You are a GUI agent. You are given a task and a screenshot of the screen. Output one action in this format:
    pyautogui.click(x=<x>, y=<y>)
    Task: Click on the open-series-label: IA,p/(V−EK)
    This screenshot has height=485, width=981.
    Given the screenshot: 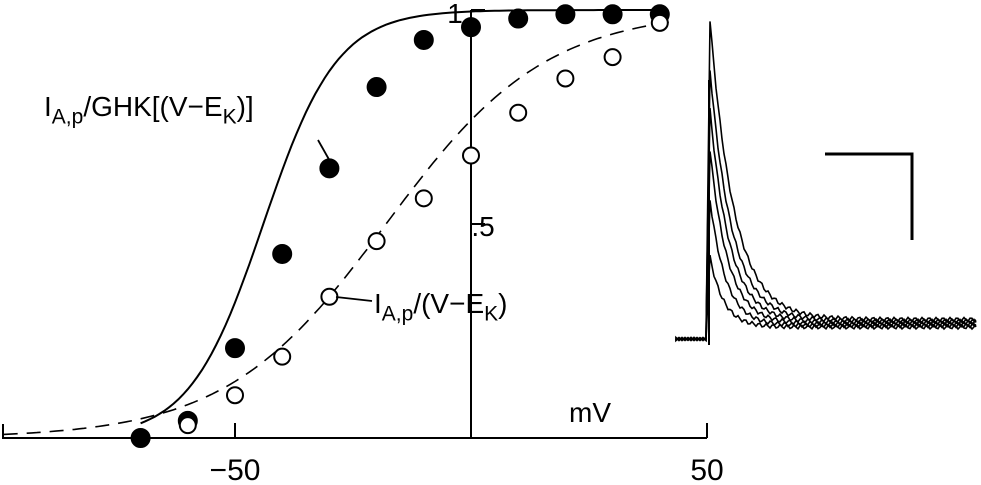 What is the action you would take?
    pyautogui.click(x=441, y=307)
    